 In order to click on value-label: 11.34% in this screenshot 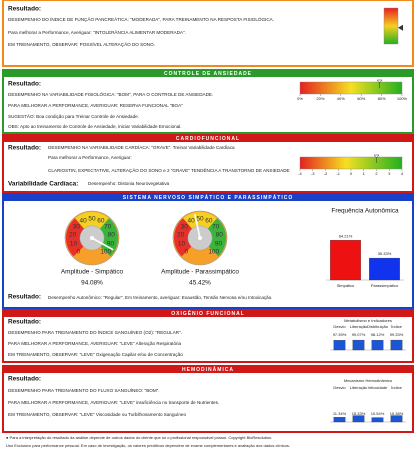, I will do `click(340, 413)`.